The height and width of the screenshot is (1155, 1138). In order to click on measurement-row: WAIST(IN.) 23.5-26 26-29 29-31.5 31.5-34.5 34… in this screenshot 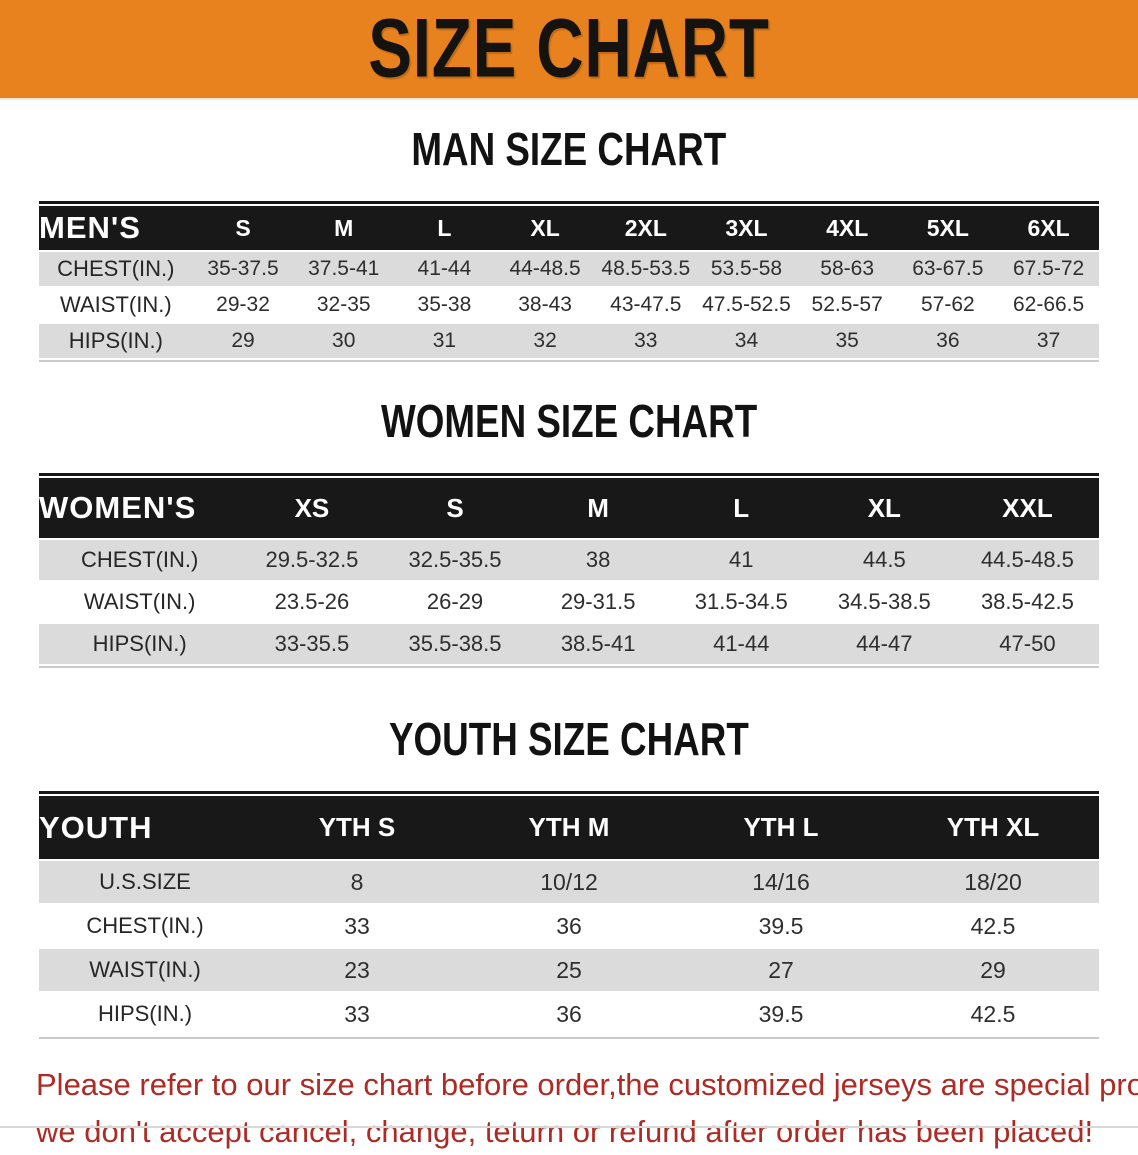, I will do `click(569, 602)`.